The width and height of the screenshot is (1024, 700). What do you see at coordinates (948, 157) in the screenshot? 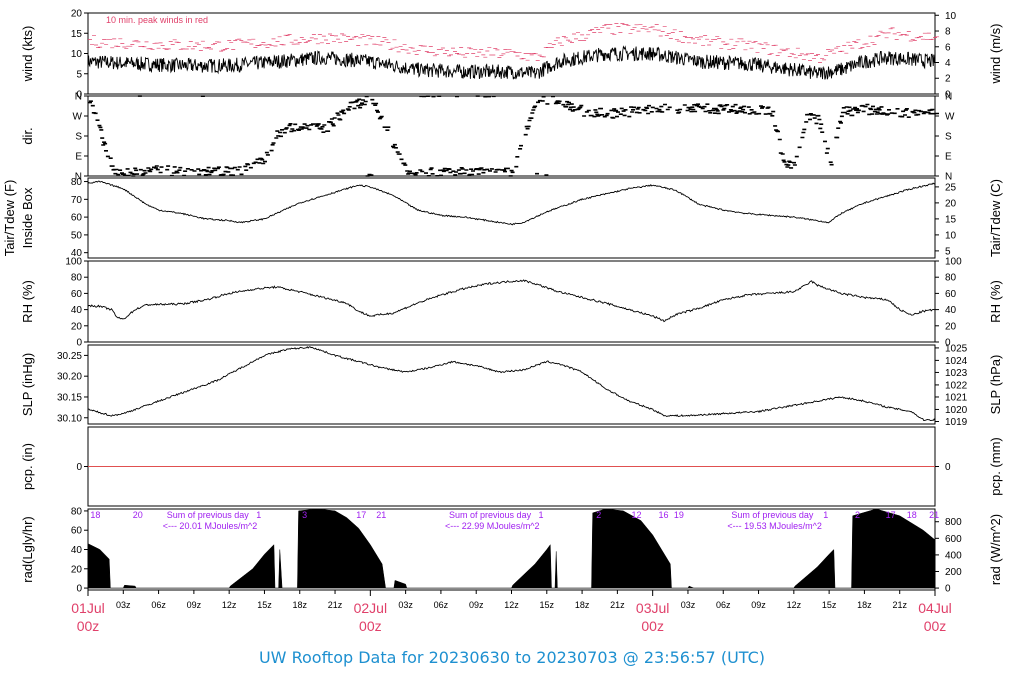
I see `dir-ytick-right-label: E` at bounding box center [948, 157].